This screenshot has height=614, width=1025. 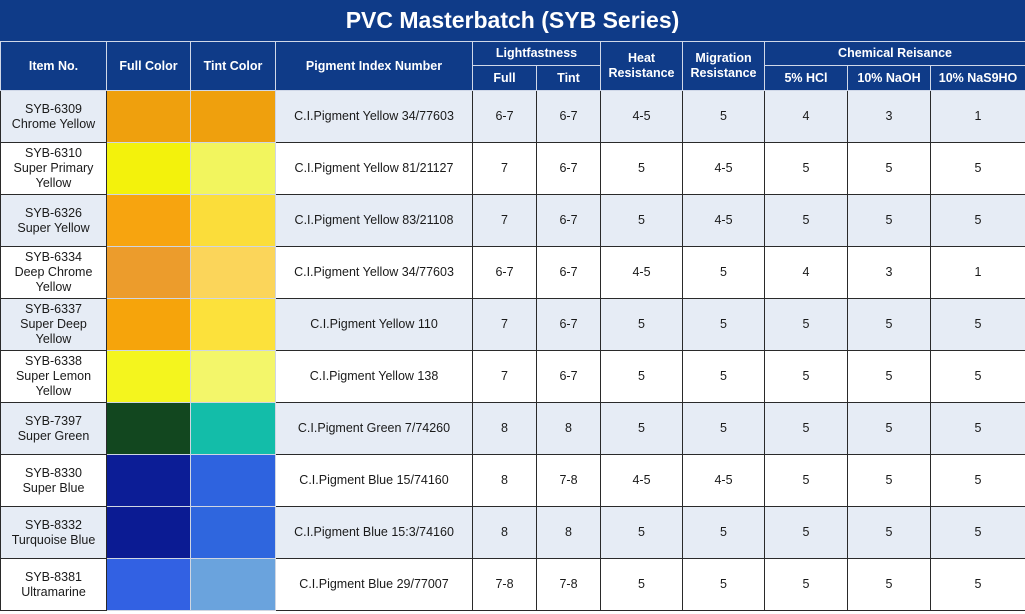 What do you see at coordinates (724, 220) in the screenshot?
I see `migration-resistance-cell: 4-5` at bounding box center [724, 220].